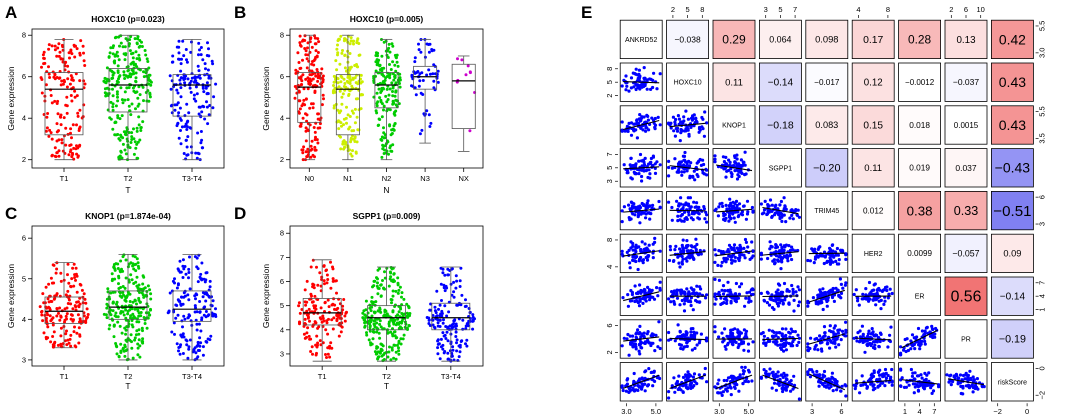  I want to click on group-t3-t4: T3-T4, so click(193, 110).